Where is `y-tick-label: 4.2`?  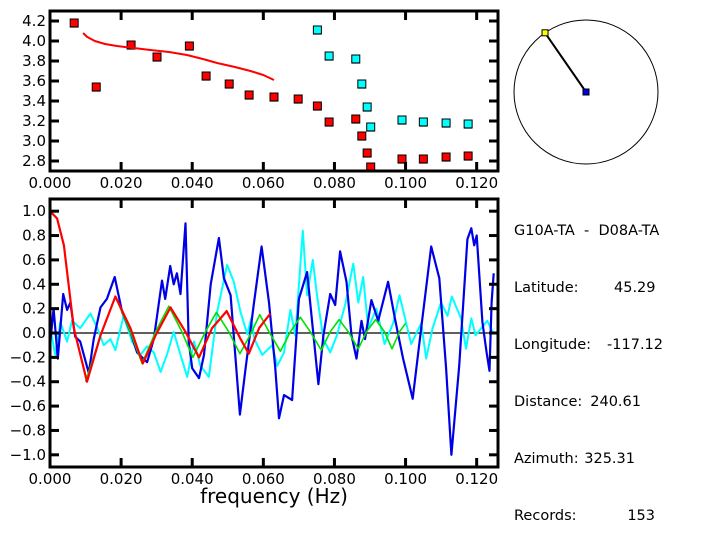
y-tick-label: 4.2 is located at coordinates (34, 21).